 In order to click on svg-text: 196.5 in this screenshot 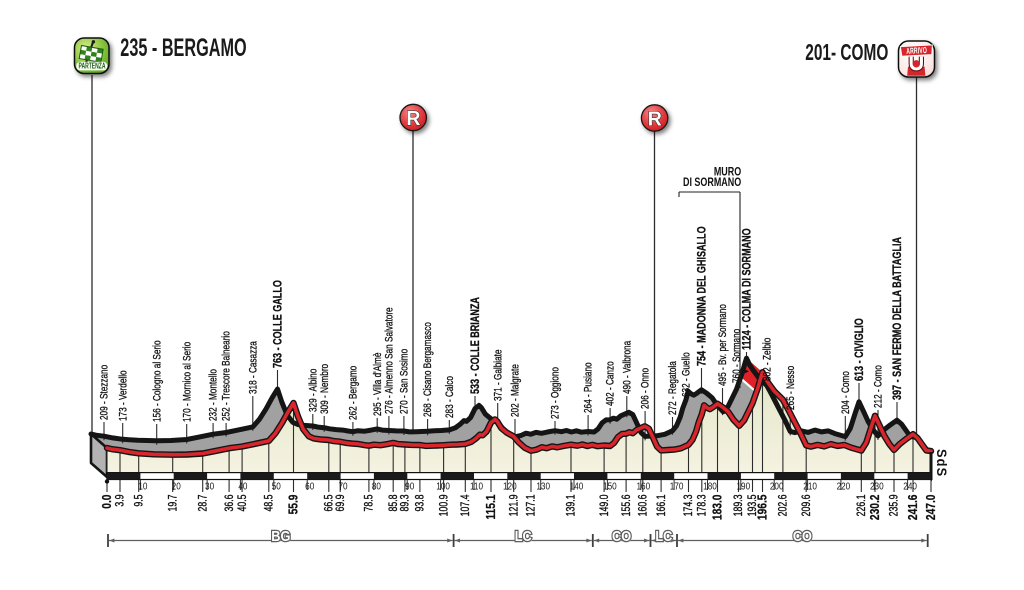, I will do `click(762, 507)`.